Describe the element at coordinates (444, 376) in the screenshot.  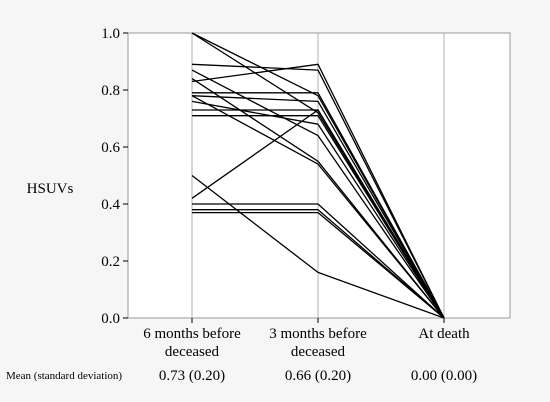
I see `mean-value: 0.00 (0.00)` at that location.